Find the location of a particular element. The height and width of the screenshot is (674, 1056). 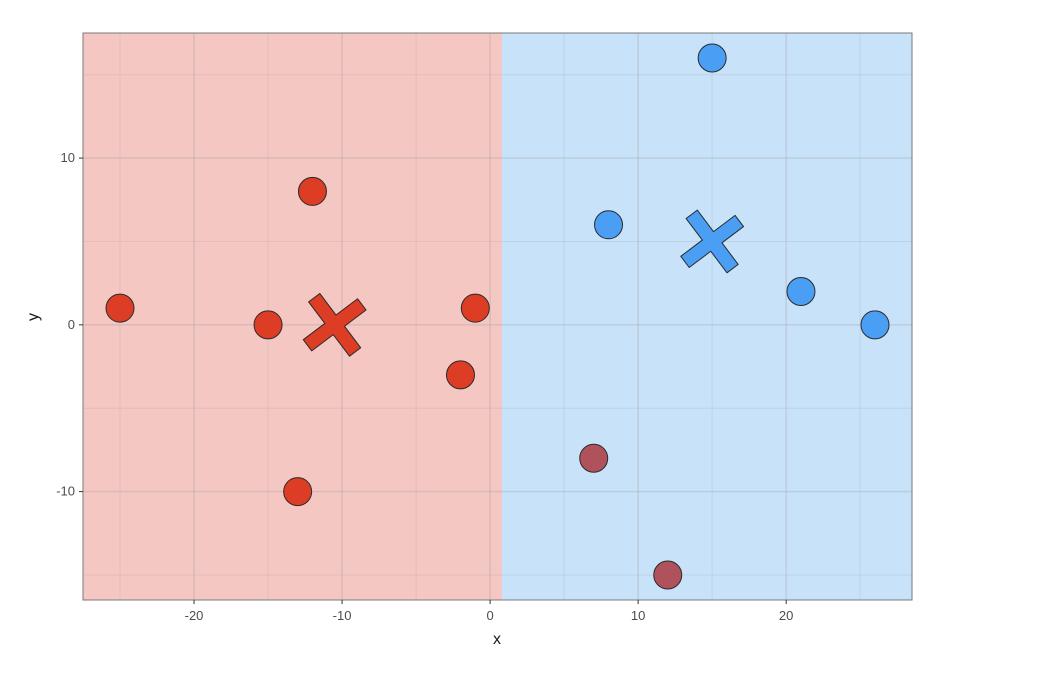

x-axis-title: x is located at coordinates (497, 639).